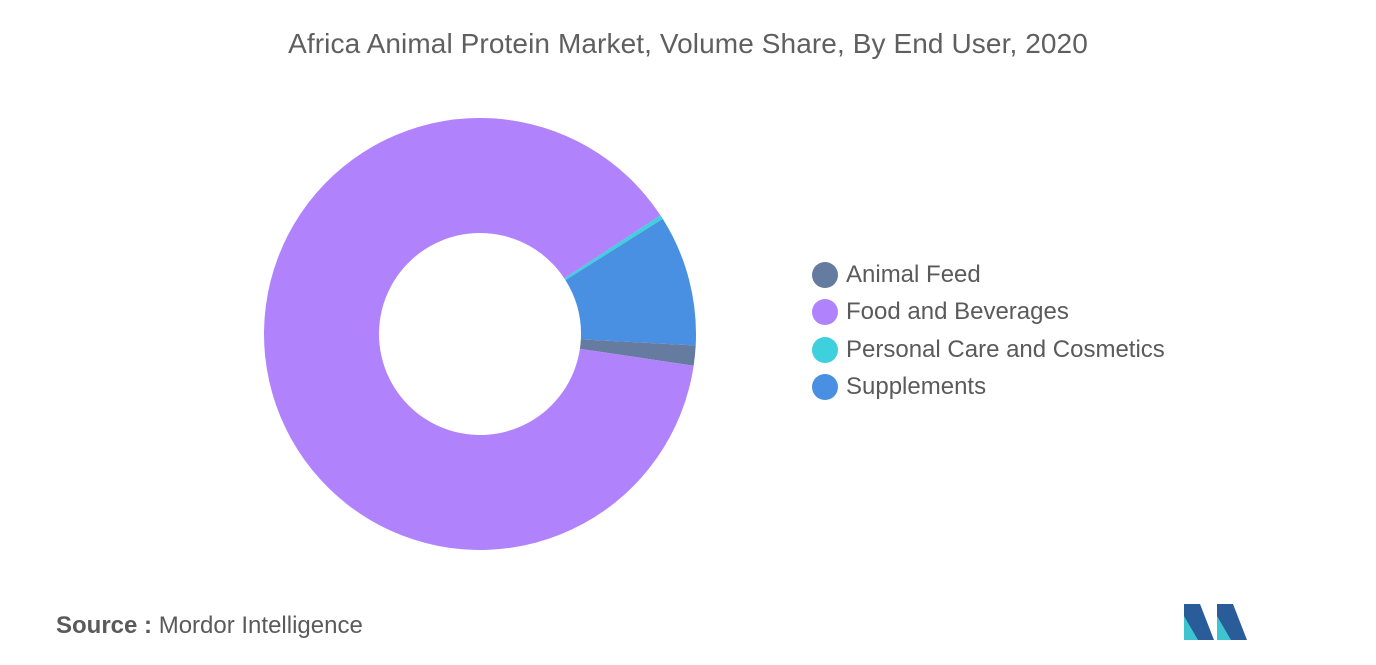 The image size is (1376, 665). What do you see at coordinates (1215, 622) in the screenshot?
I see `mordor-intelligence-logo-icon` at bounding box center [1215, 622].